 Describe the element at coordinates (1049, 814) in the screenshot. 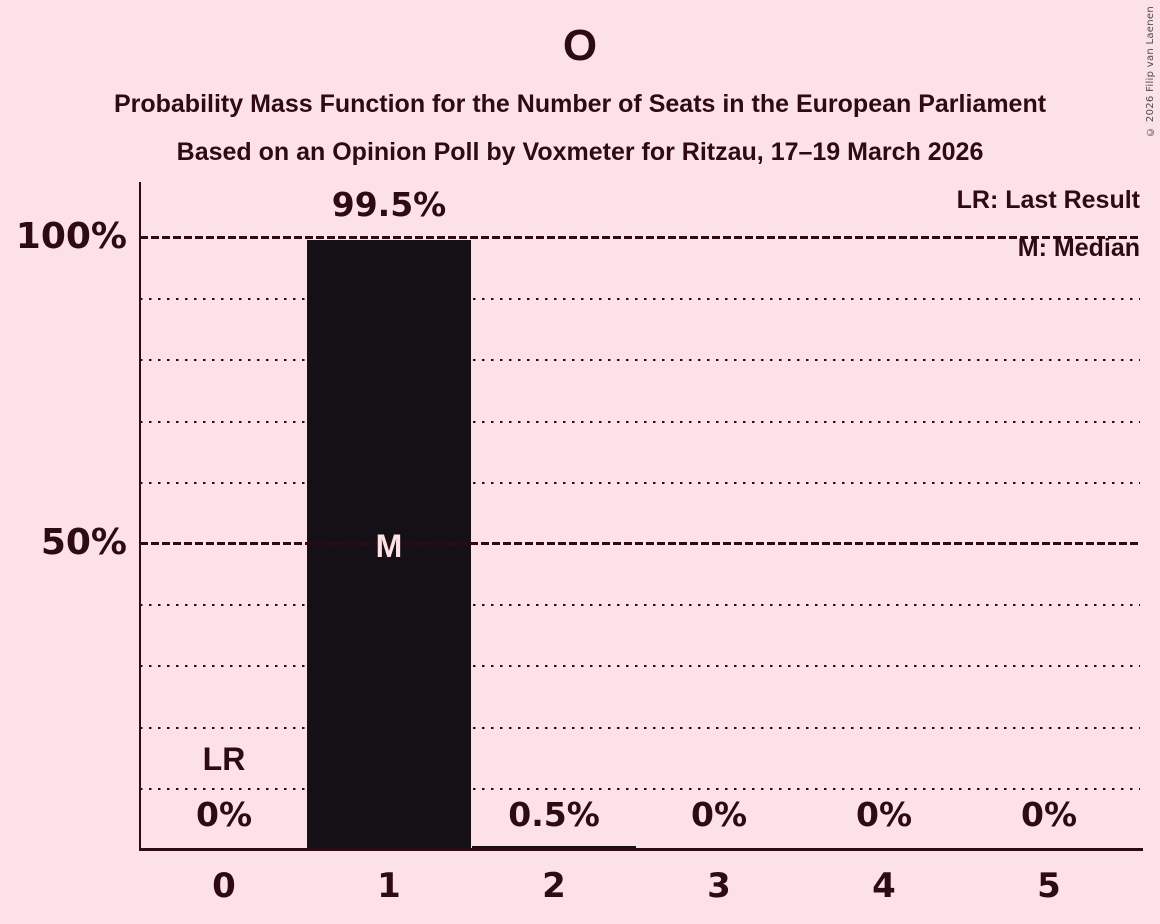

I see `value-label-5: 0%` at that location.